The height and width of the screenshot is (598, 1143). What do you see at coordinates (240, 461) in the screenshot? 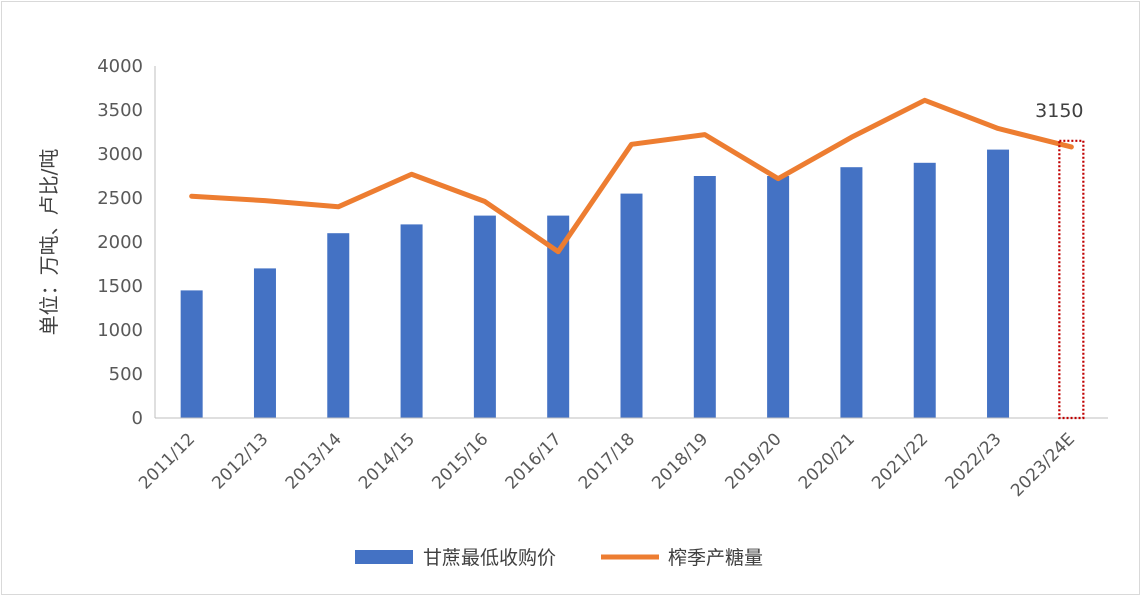
I see `x-tick-label: 2012/13` at bounding box center [240, 461].